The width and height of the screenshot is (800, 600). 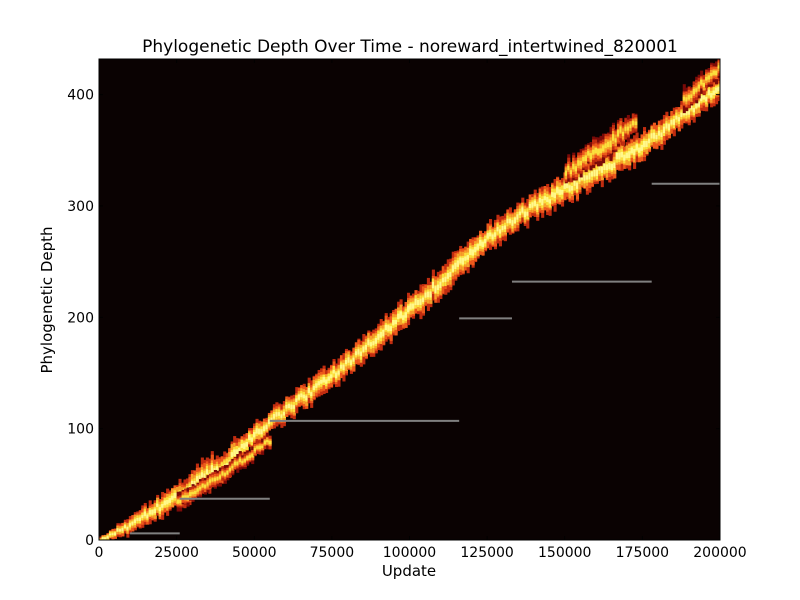 What do you see at coordinates (332, 553) in the screenshot?
I see `x-tick-label: 75000` at bounding box center [332, 553].